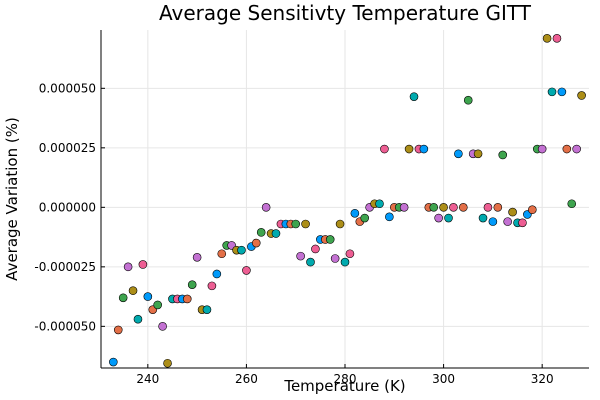  What do you see at coordinates (147, 379) in the screenshot?
I see `x-tick-label: 240` at bounding box center [147, 379].